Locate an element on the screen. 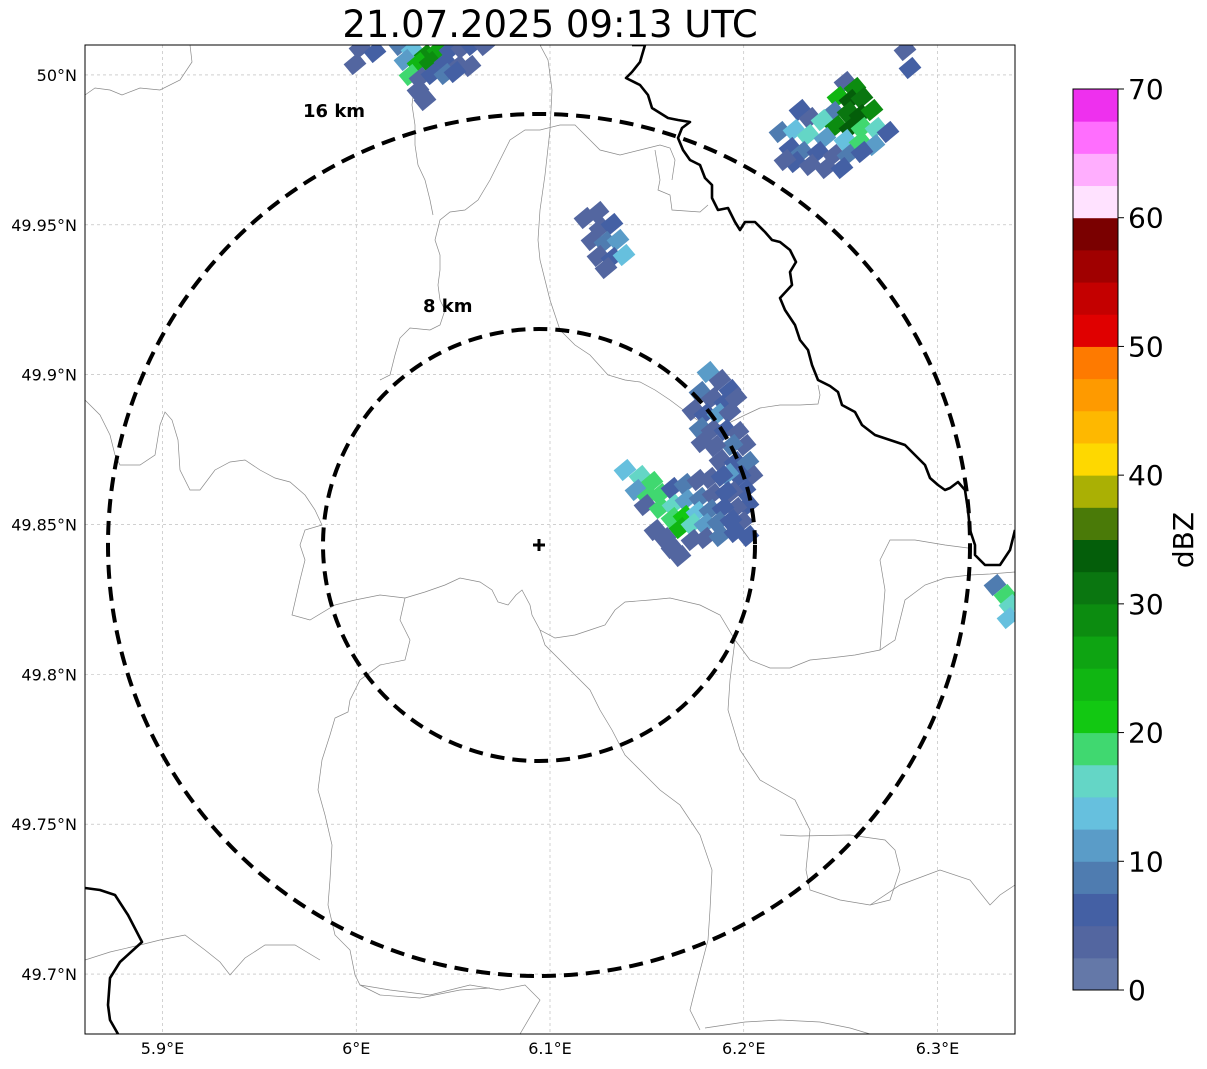 The image size is (1207, 1069). lat-tick-label: 49.7°N is located at coordinates (49, 974).